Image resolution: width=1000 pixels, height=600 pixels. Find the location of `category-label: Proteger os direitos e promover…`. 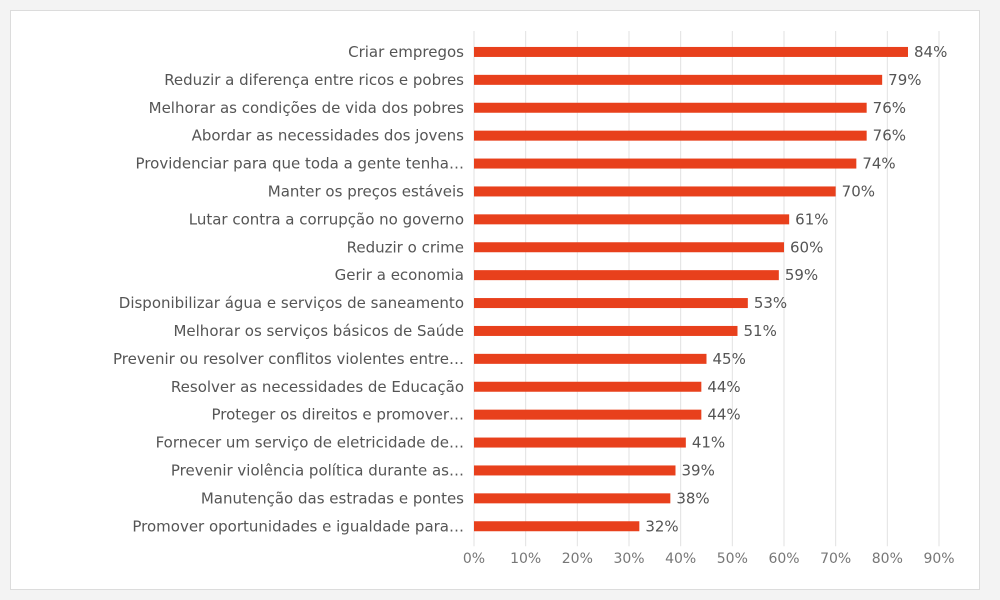

category-label: Proteger os direitos e promover… is located at coordinates (337, 415).